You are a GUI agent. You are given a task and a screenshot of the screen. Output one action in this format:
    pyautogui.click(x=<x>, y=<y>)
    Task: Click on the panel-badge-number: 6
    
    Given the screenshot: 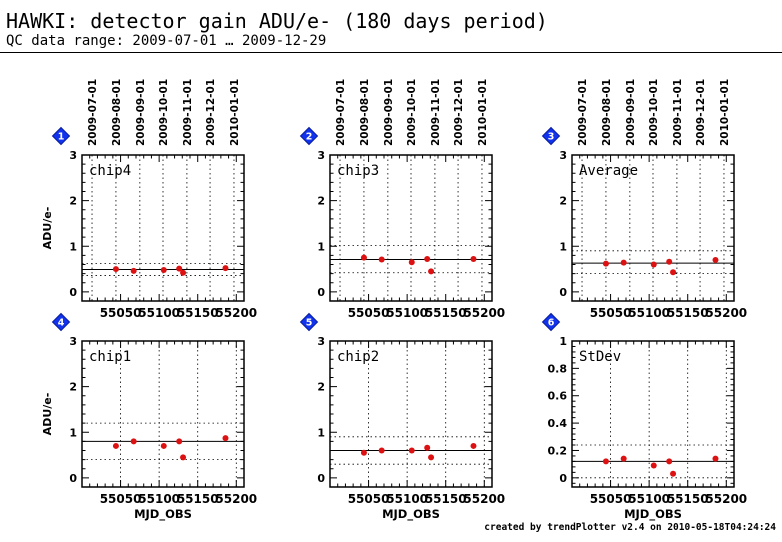 What is the action you would take?
    pyautogui.click(x=551, y=323)
    